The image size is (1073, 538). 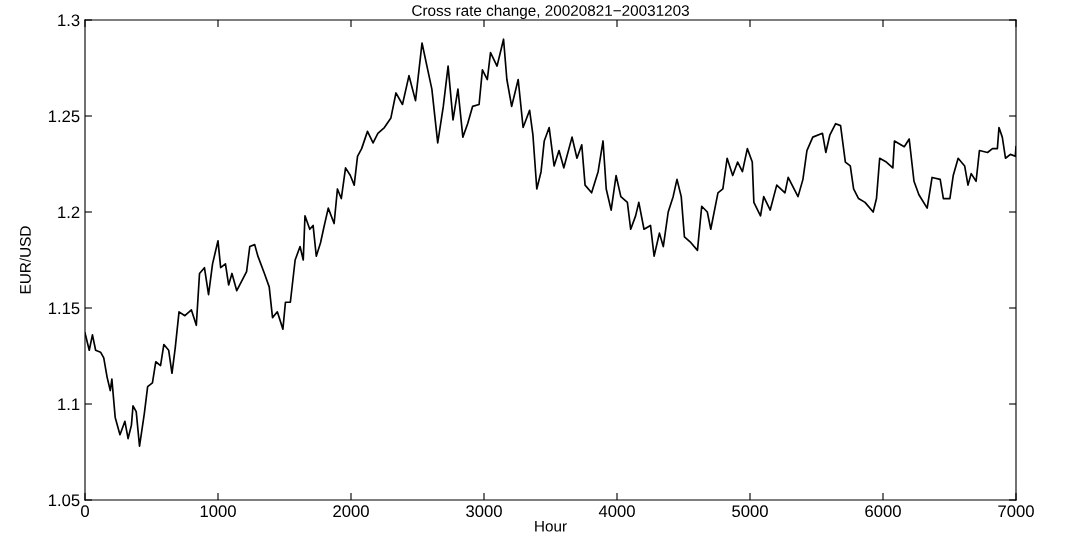 What do you see at coordinates (64, 116) in the screenshot?
I see `y-tick-label: 1.25` at bounding box center [64, 116].